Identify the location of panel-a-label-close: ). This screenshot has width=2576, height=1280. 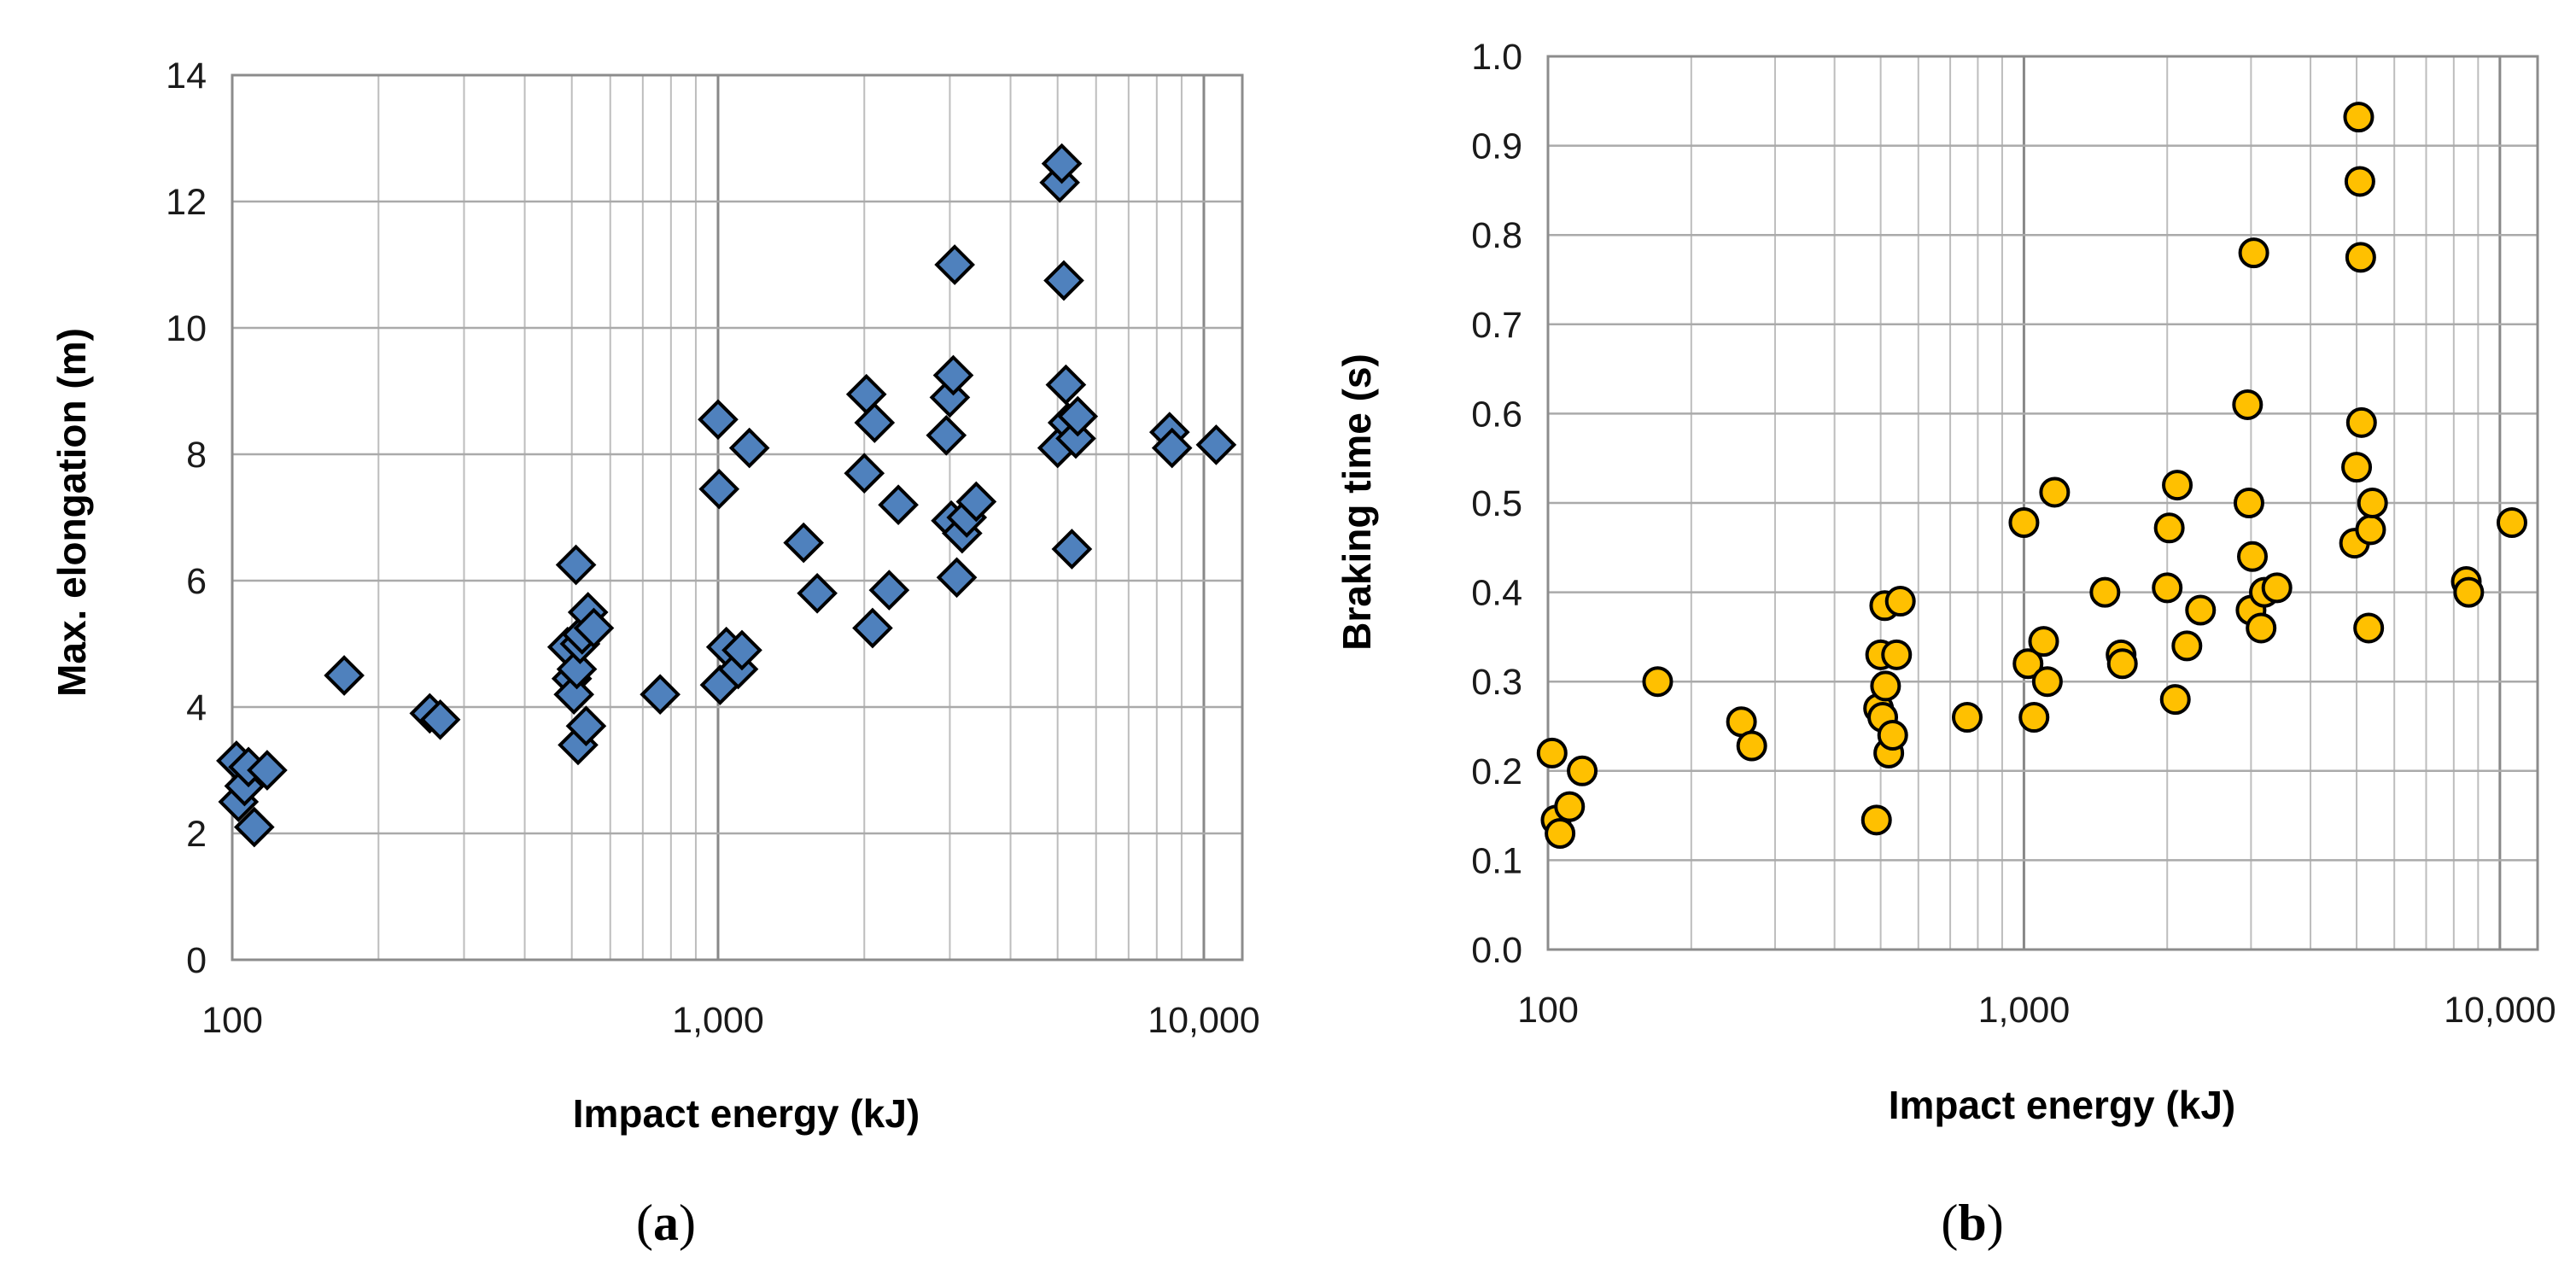
(687, 1223).